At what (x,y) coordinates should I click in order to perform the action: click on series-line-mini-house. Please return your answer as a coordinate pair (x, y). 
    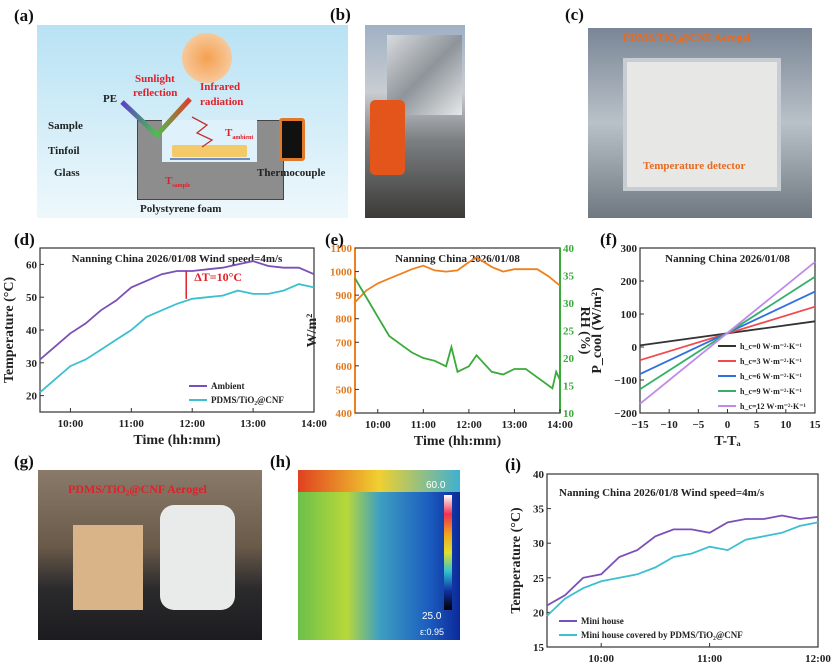
    Looking at the image, I should click on (682, 560).